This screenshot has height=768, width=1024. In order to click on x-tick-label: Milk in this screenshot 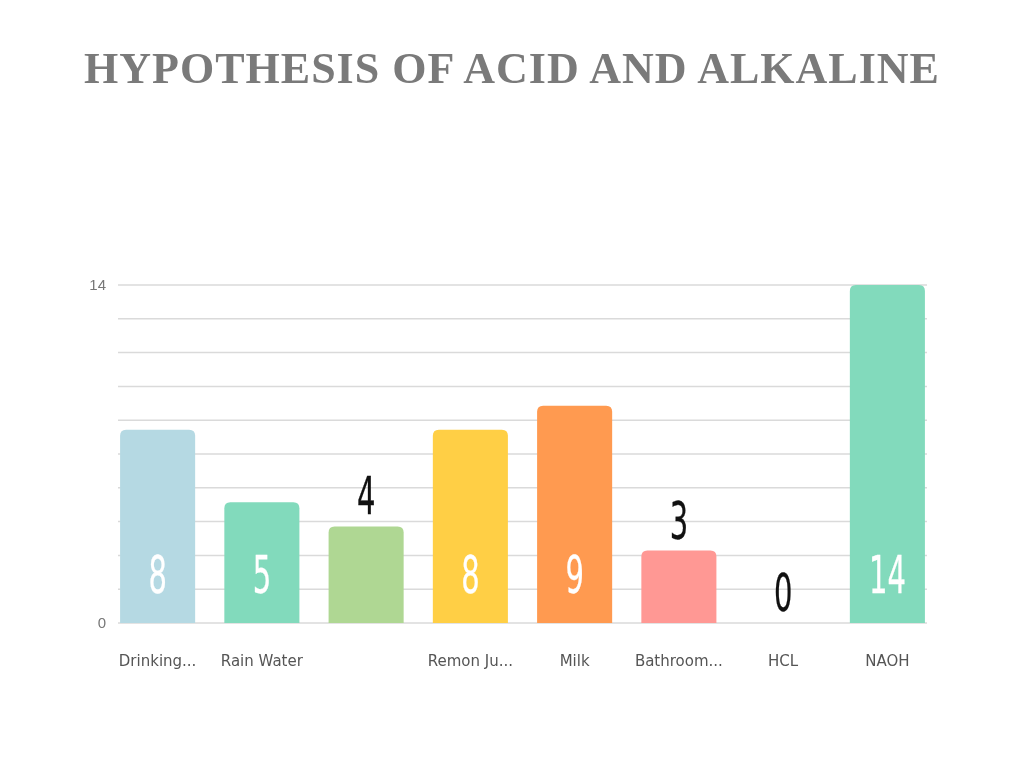, I will do `click(574, 661)`.